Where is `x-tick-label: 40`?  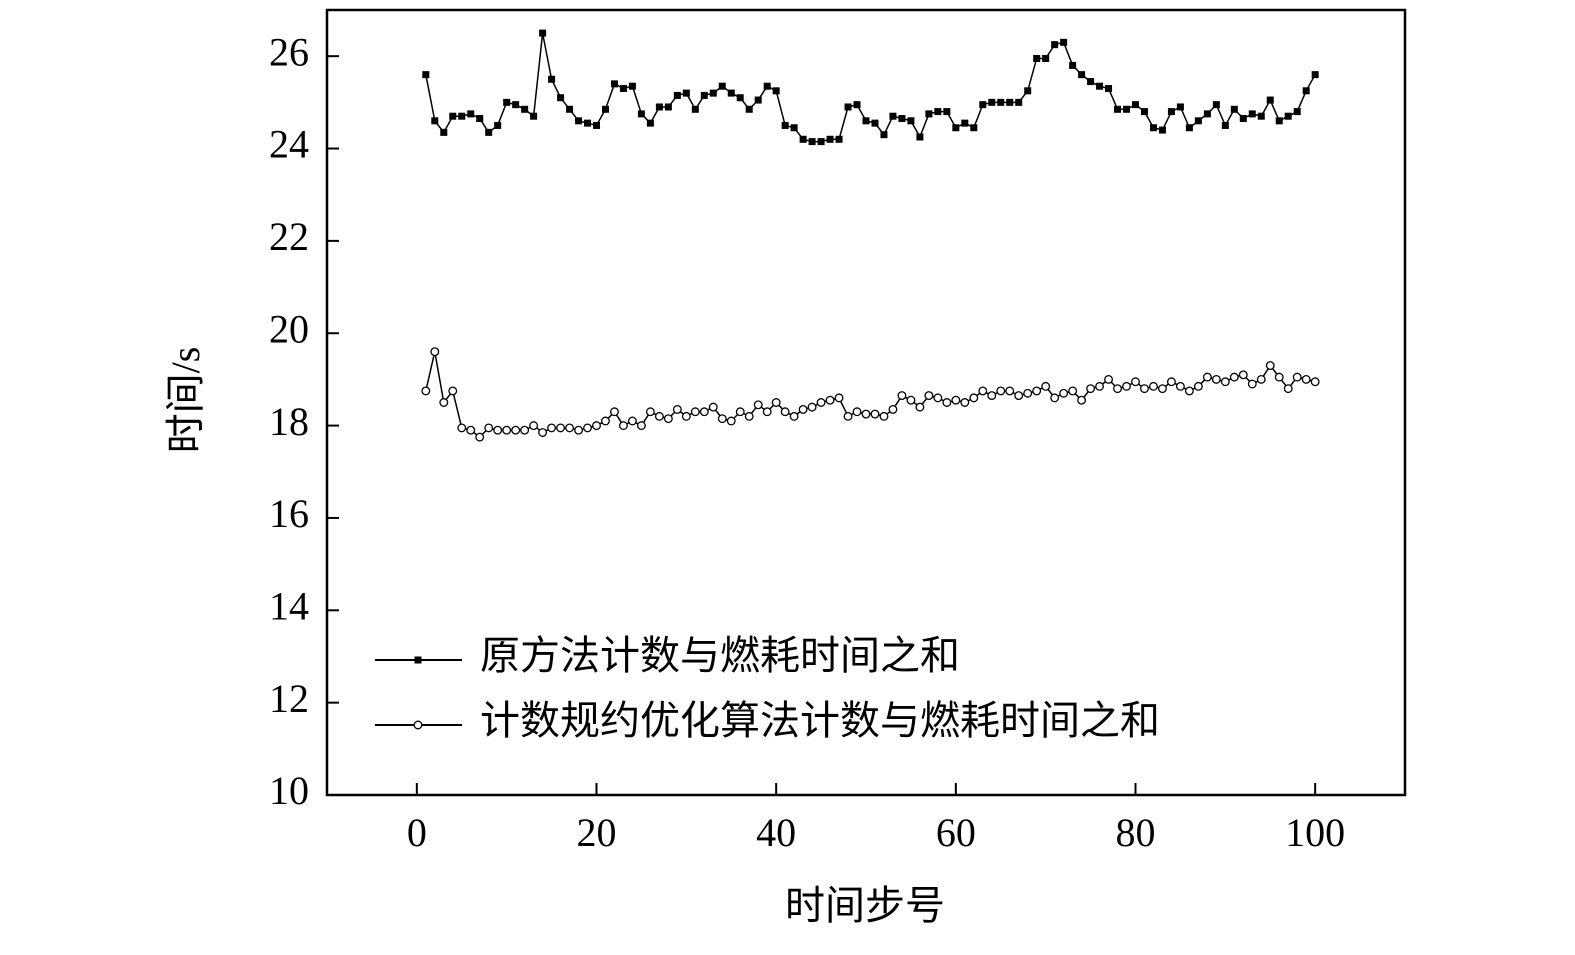 x-tick-label: 40 is located at coordinates (776, 832).